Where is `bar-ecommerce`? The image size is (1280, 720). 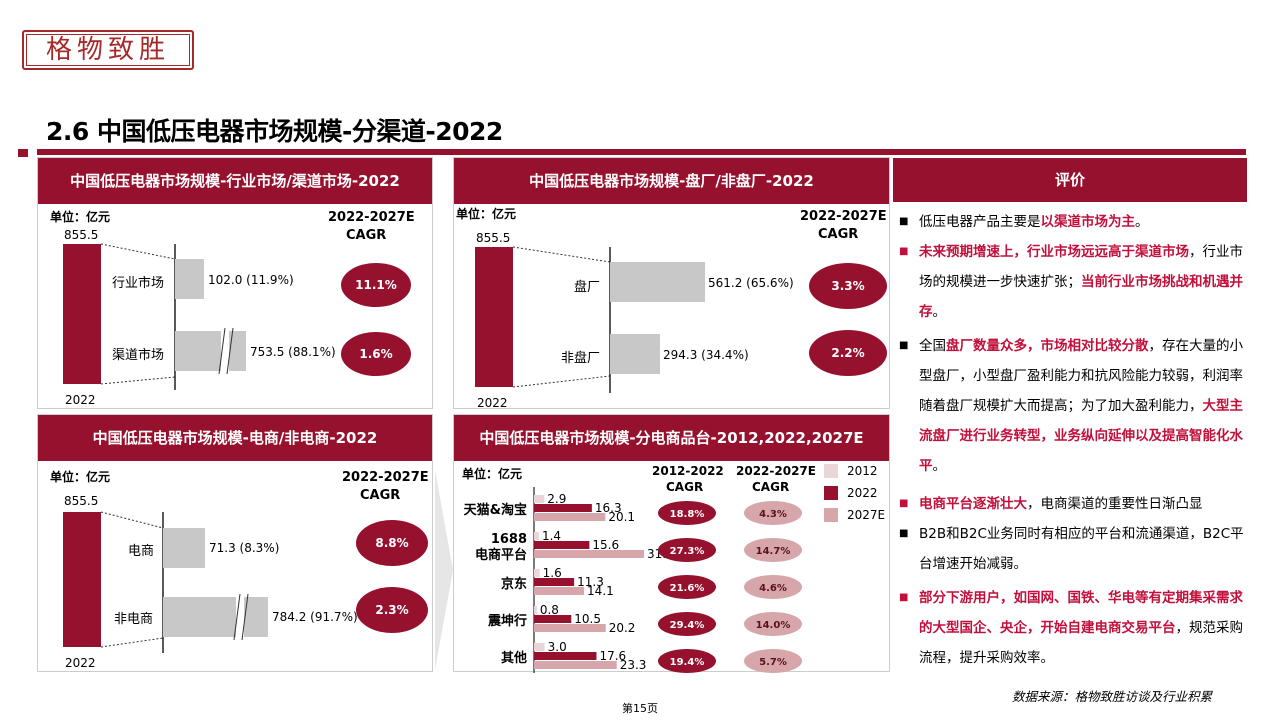 bar-ecommerce is located at coordinates (184, 548).